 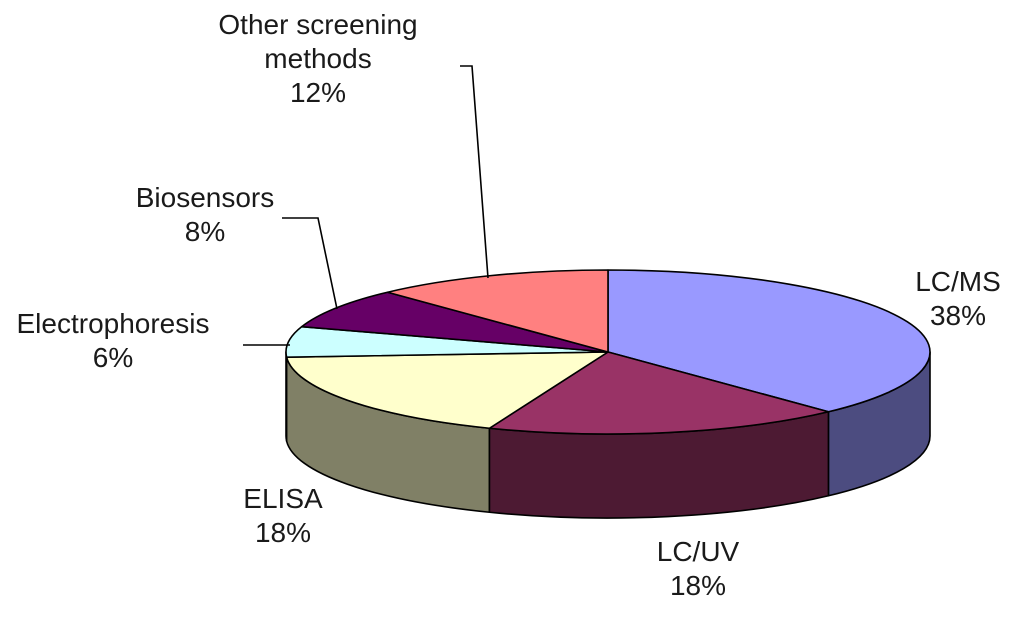 What do you see at coordinates (283, 532) in the screenshot?
I see `label-value-elisa: 18%` at bounding box center [283, 532].